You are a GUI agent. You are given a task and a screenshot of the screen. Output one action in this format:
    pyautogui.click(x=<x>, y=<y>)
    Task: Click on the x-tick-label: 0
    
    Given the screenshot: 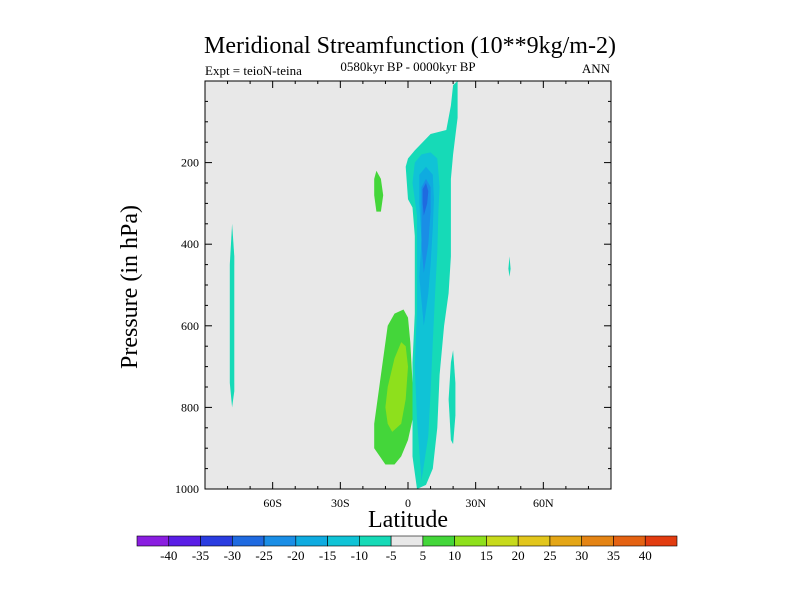 What is the action you would take?
    pyautogui.click(x=408, y=503)
    